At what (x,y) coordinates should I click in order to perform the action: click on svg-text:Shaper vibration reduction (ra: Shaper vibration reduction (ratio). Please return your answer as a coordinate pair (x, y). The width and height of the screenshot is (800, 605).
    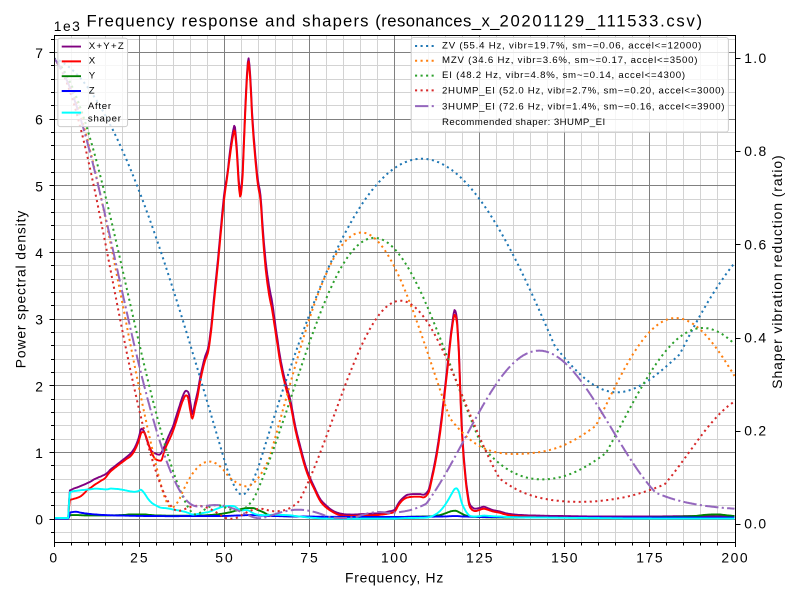
    Looking at the image, I should click on (777, 271).